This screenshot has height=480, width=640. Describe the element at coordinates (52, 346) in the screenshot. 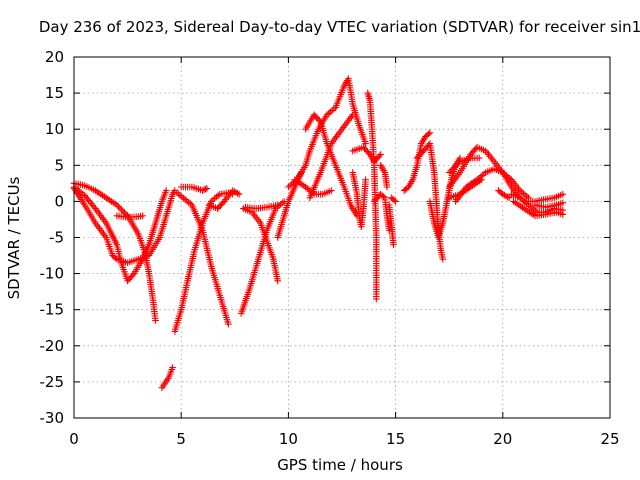

I see `y-tick-label: -20` at that location.